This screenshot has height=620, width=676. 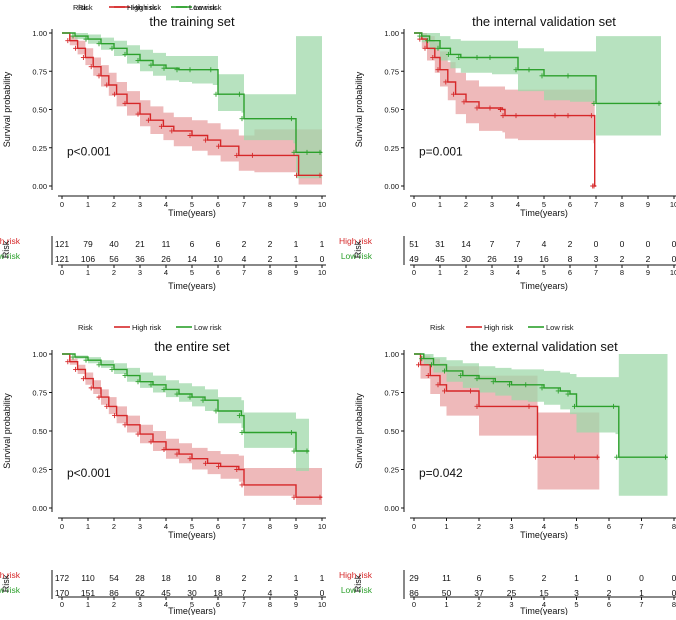 What do you see at coordinates (192, 593) in the screenshot?
I see `risk-count-low: 30` at bounding box center [192, 593].